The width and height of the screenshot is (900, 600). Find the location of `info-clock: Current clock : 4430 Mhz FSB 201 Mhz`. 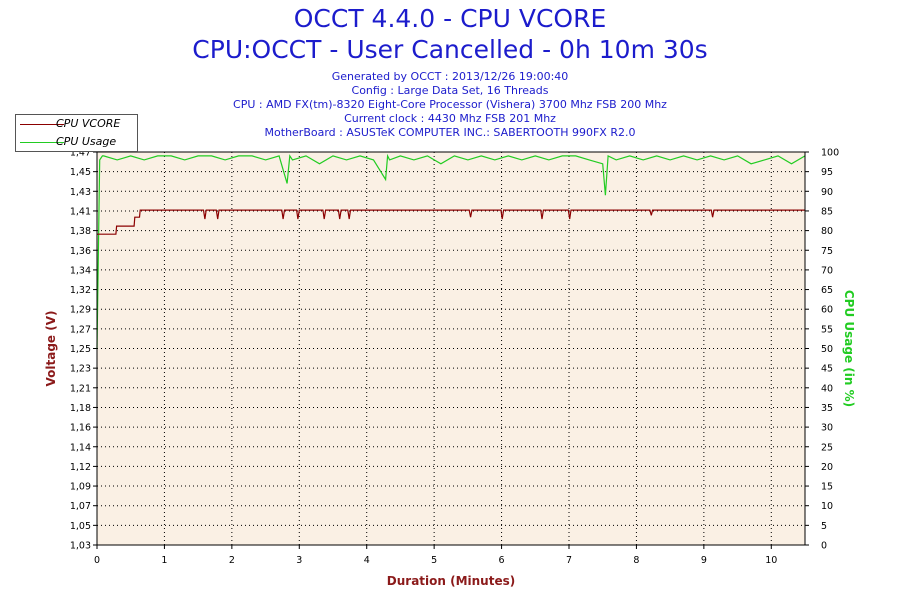

info-clock: Current clock : 4430 Mhz FSB 201 Mhz is located at coordinates (450, 118).